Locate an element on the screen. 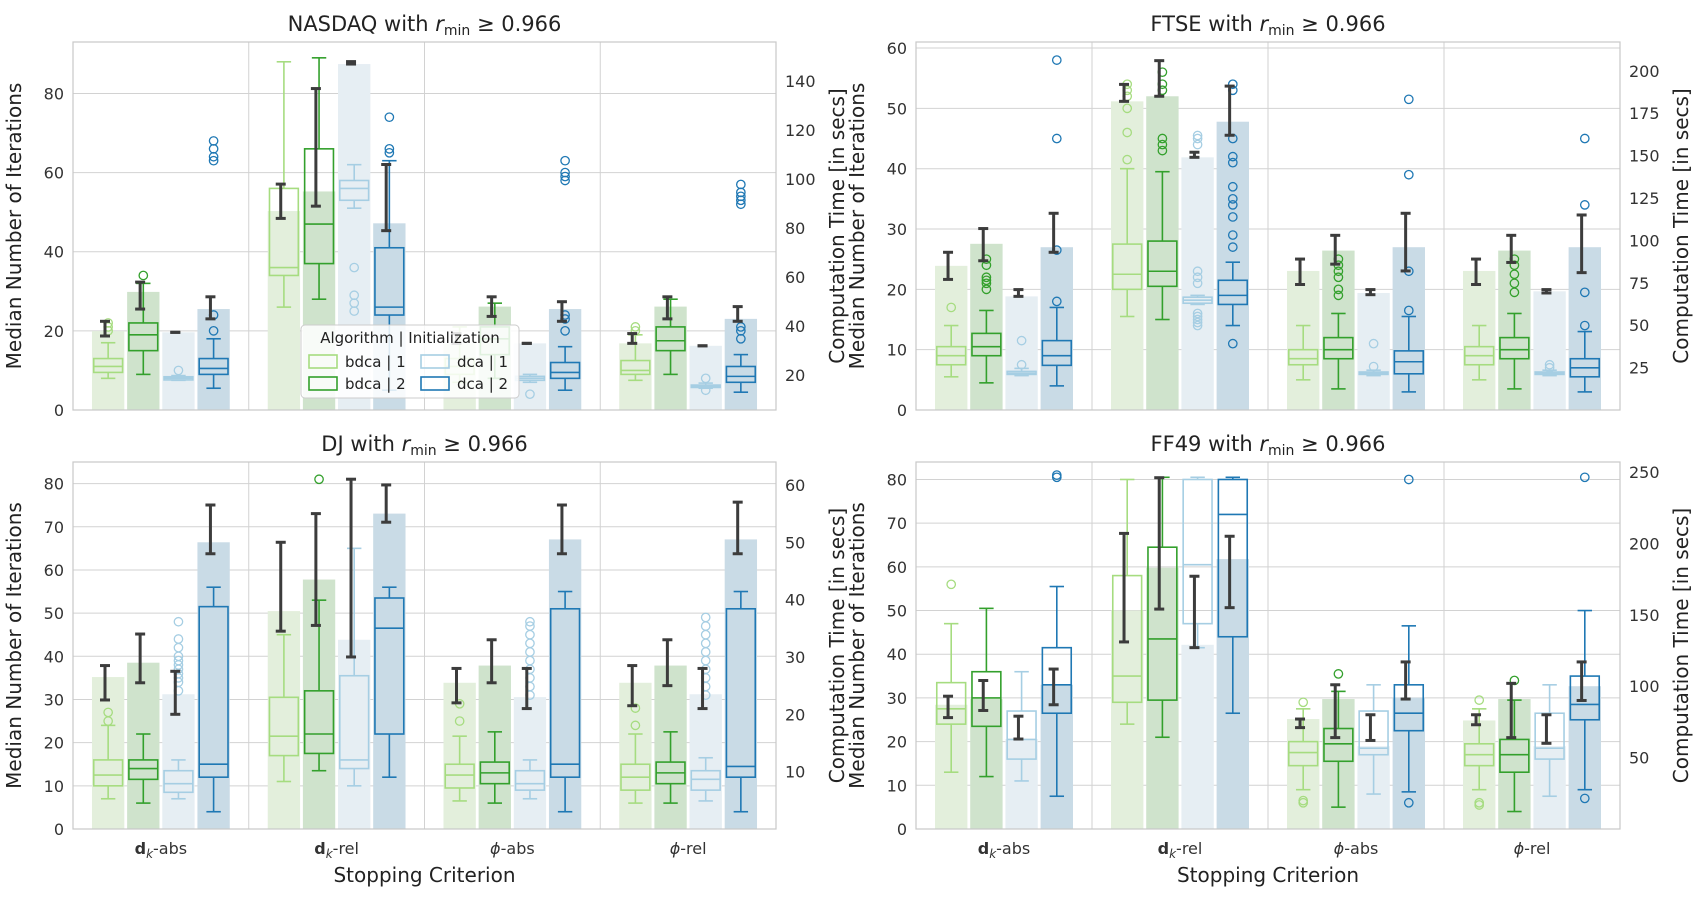  legend-entry: bdca | 1 is located at coordinates (357, 362).